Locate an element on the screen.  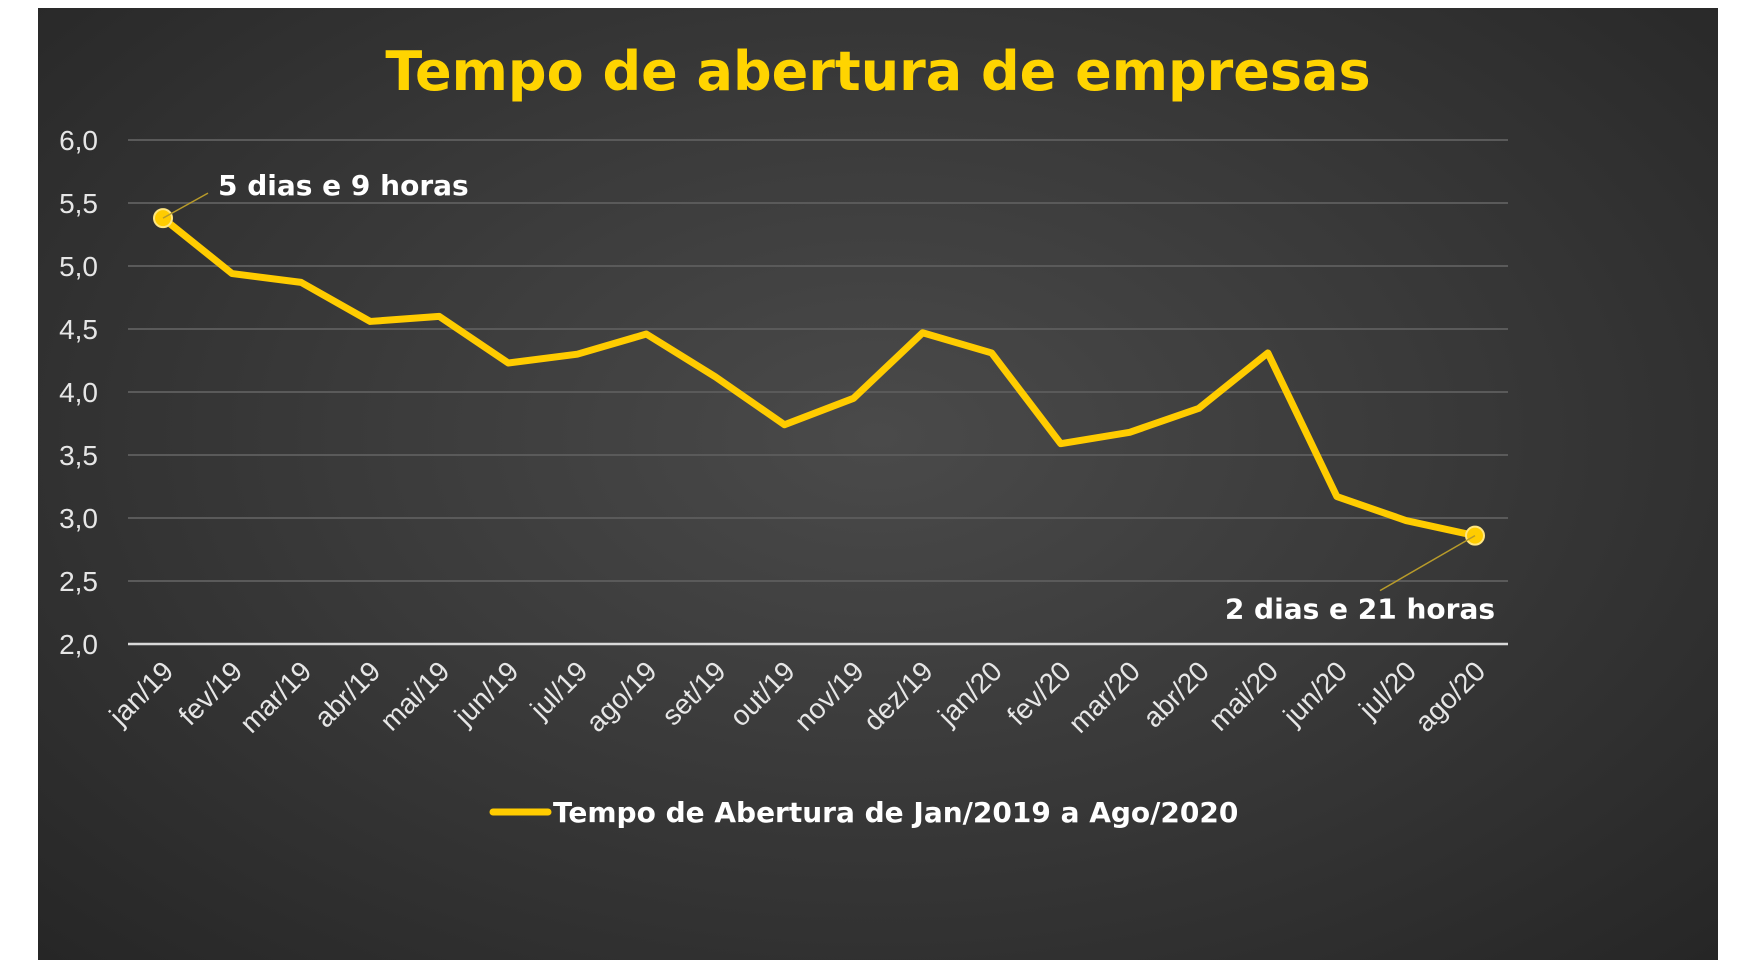
x-tick-label: abr/20 is located at coordinates (1176, 694).